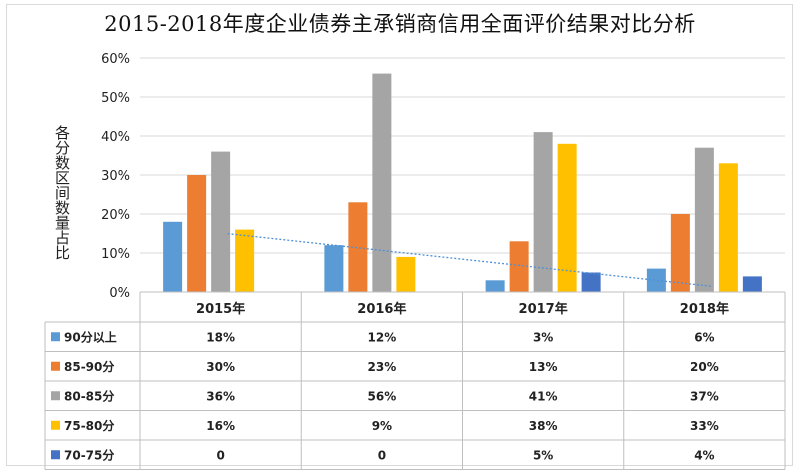 This screenshot has height=470, width=800. Describe the element at coordinates (543, 337) in the screenshot. I see `data-label: 3%` at that location.